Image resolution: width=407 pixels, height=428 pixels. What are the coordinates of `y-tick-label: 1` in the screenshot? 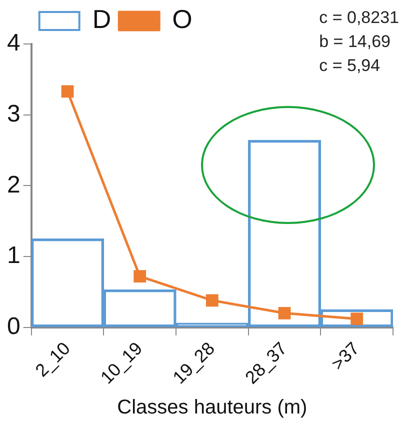 It's located at (13, 256).